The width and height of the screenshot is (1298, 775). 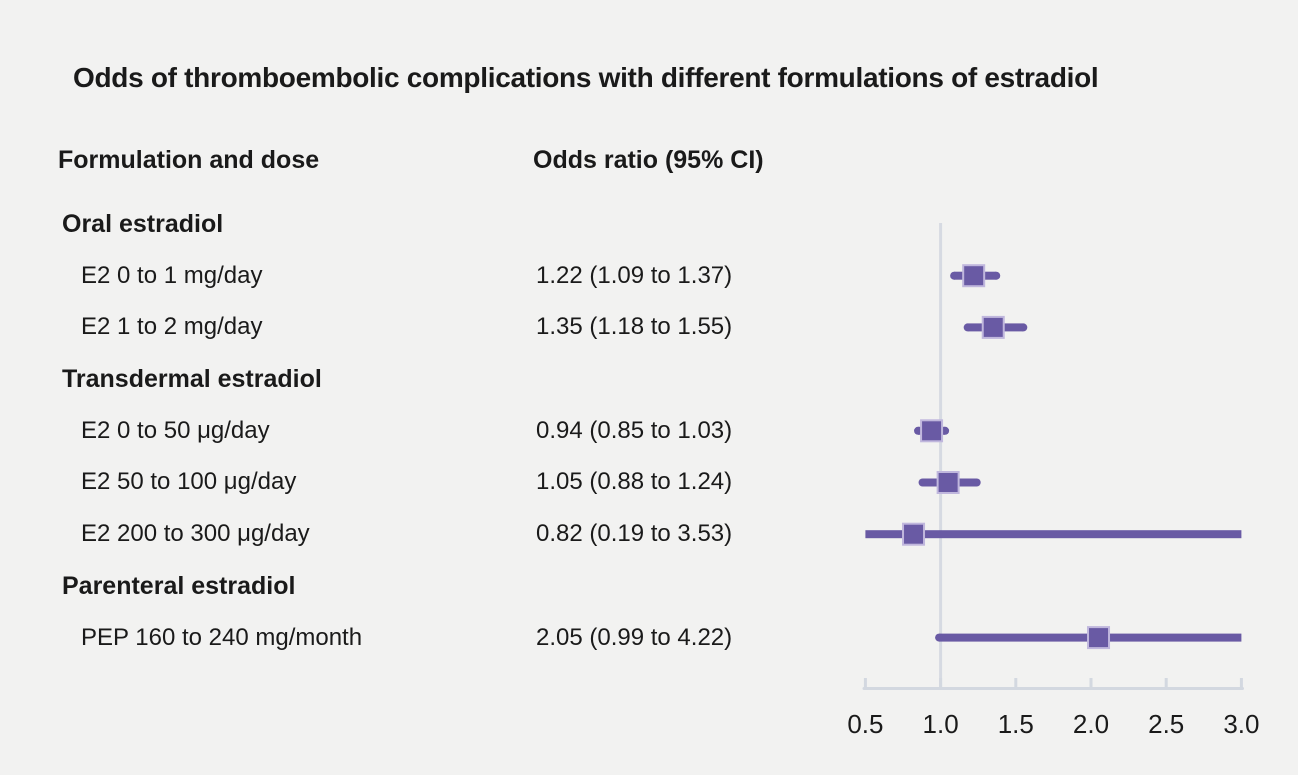 What do you see at coordinates (1016, 724) in the screenshot?
I see `axis-tick-label: 1.5` at bounding box center [1016, 724].